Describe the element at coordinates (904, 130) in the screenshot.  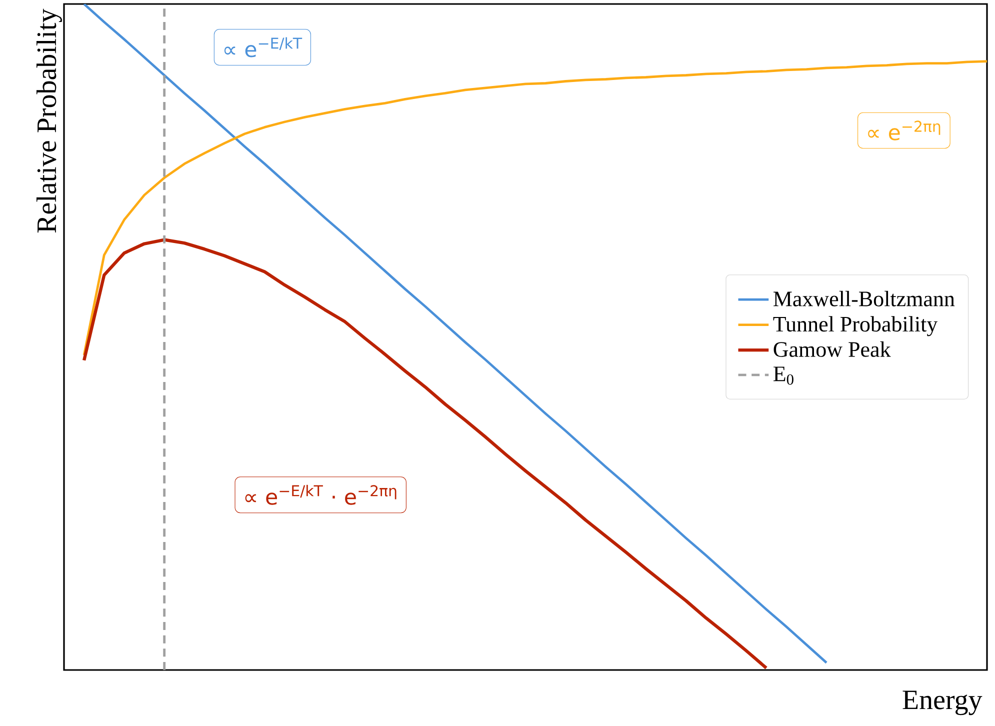
I see `annotation: ∝ e$^{−2πη}$` at that location.